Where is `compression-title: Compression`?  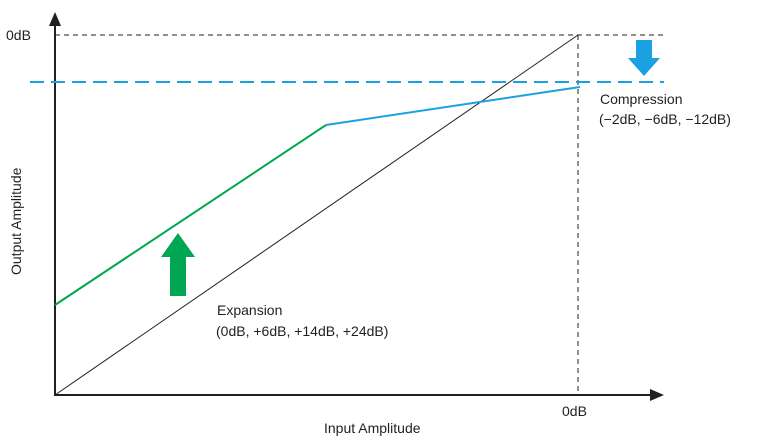
compression-title: Compression is located at coordinates (641, 99).